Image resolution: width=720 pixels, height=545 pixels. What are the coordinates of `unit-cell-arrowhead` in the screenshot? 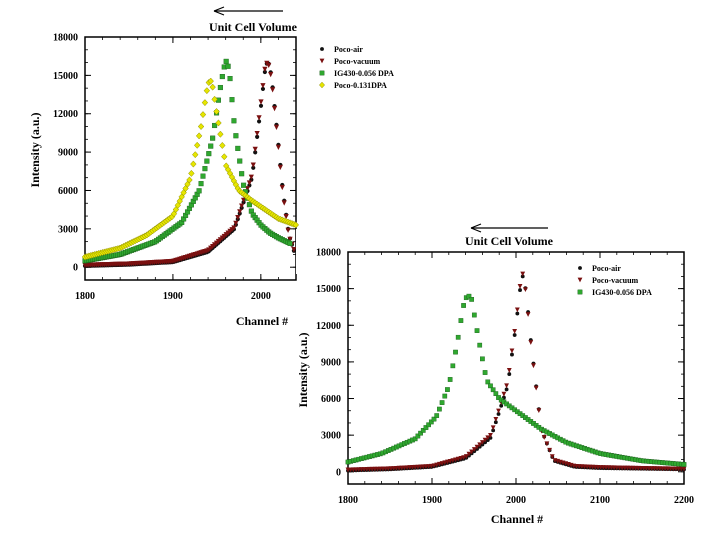 It's located at (219, 11).